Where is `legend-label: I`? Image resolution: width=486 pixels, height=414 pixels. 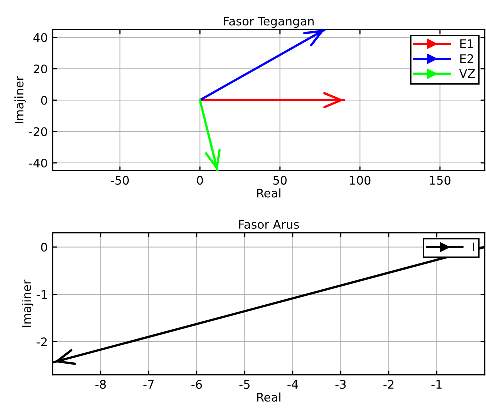 legend-label: I is located at coordinates (473, 247).